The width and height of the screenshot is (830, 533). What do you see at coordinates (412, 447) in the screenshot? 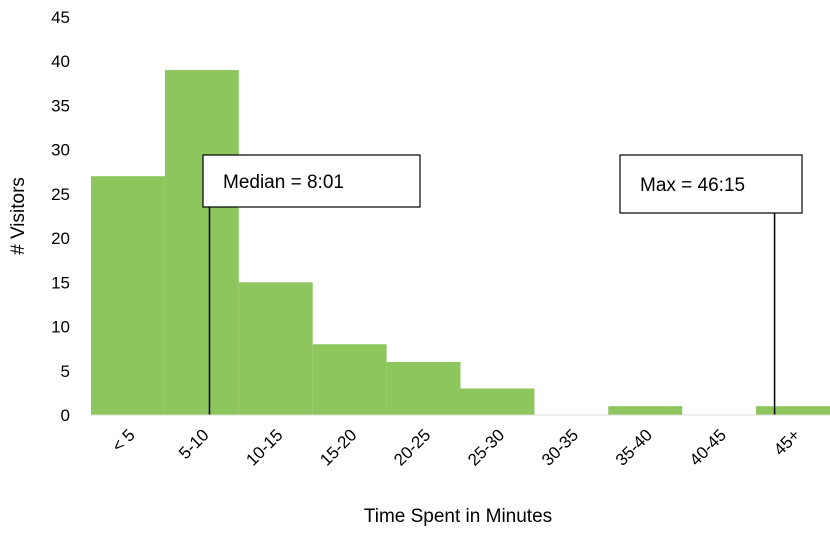
I see `x-tick-label: 20-25` at bounding box center [412, 447].